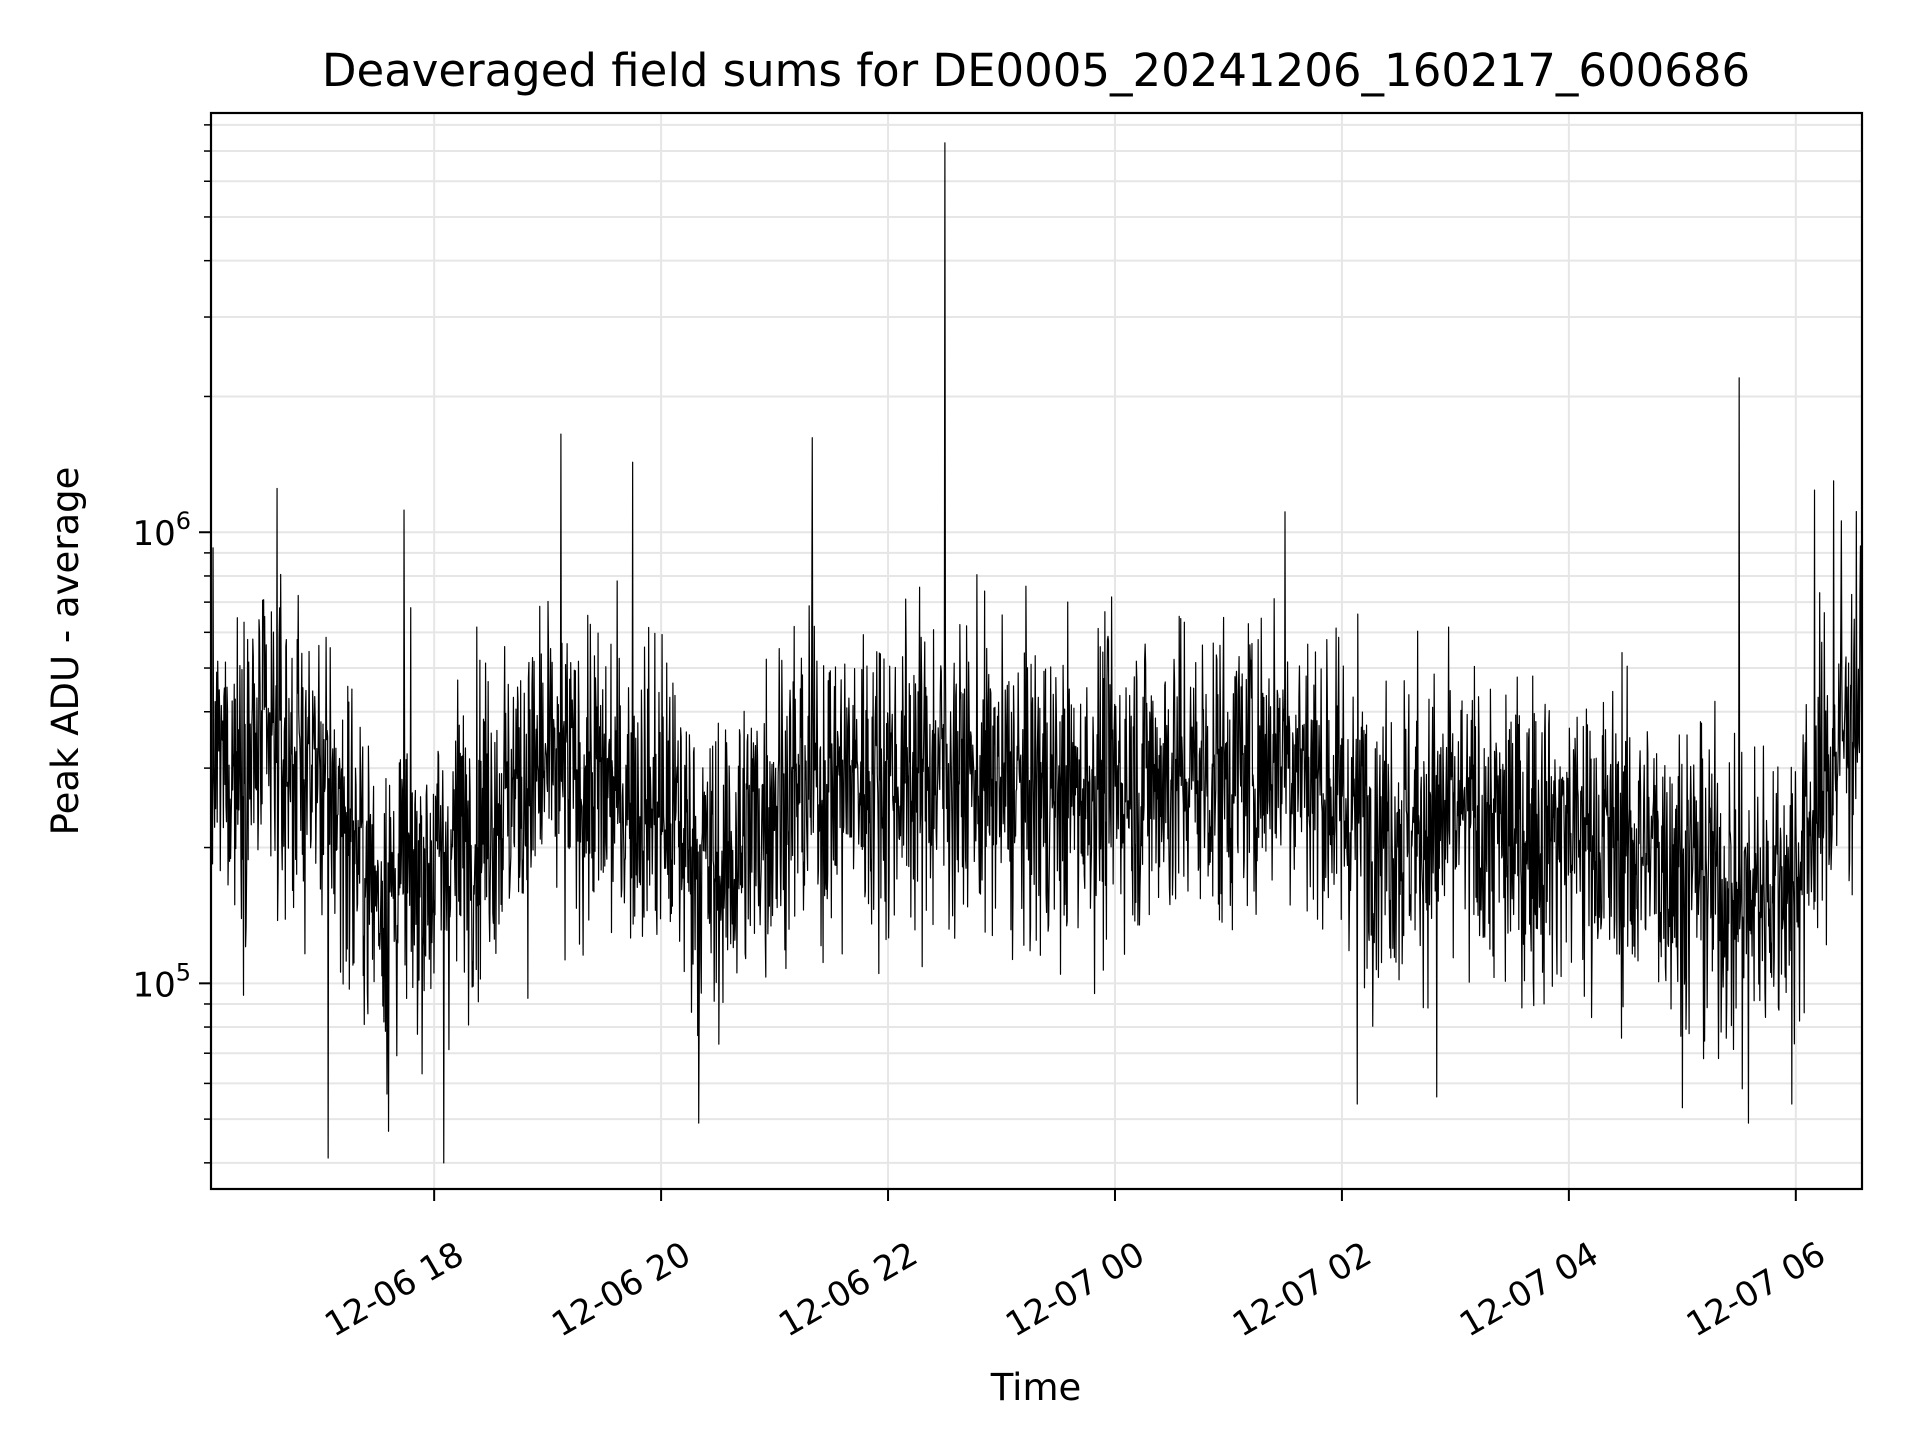 Image resolution: width=1920 pixels, height=1440 pixels. I want to click on y-tick-label: 10⁵, so click(161, 981).